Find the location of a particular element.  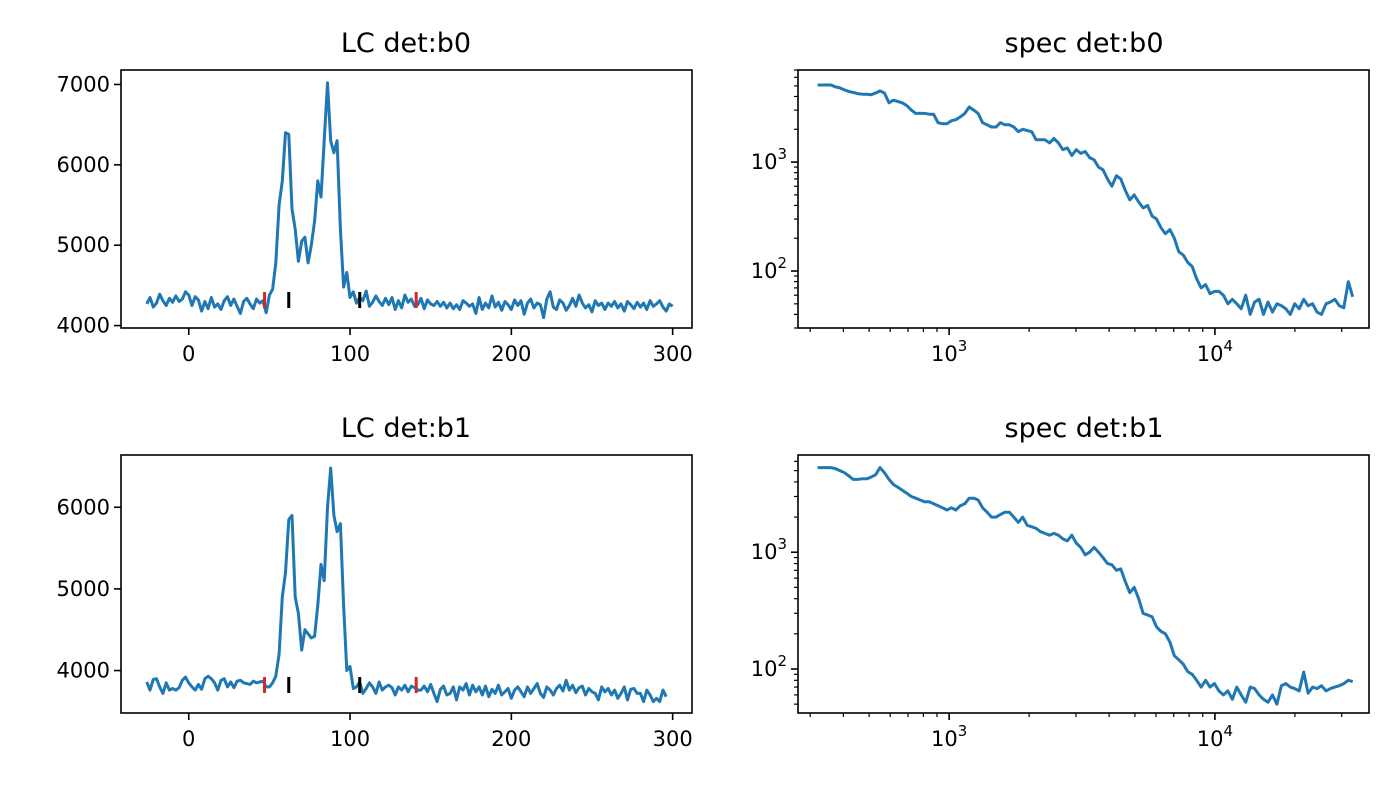

panel-title: LC det:b1 is located at coordinates (406, 428).